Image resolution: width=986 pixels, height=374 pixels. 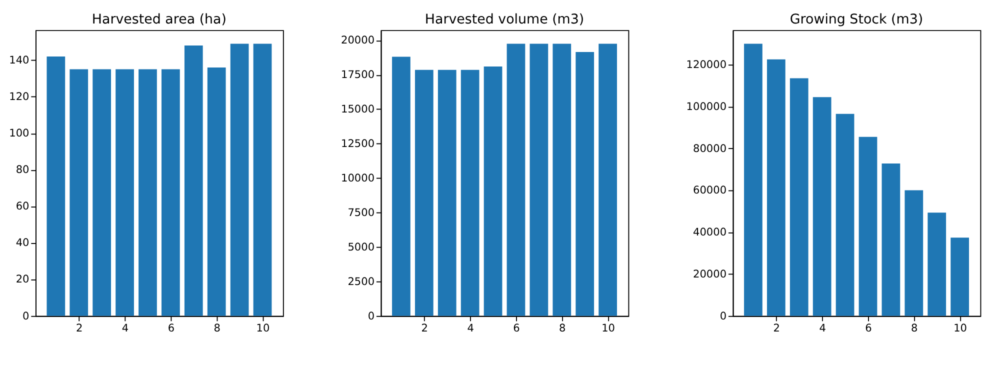 What do you see at coordinates (23, 243) in the screenshot?
I see `y-tick-label: 40` at bounding box center [23, 243].